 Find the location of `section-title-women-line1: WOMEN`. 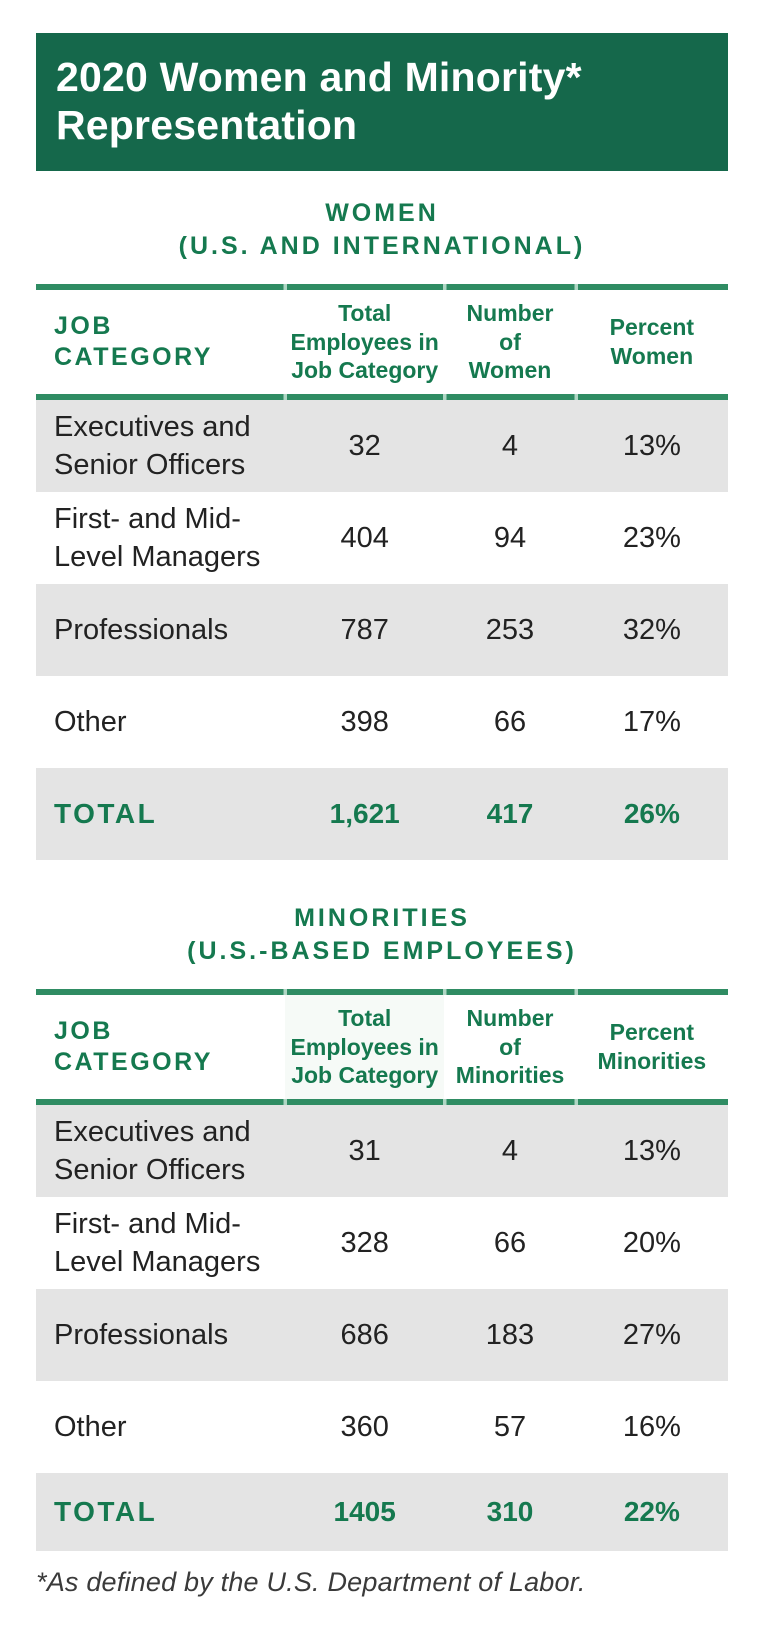

section-title-women-line1: WOMEN is located at coordinates (382, 213).